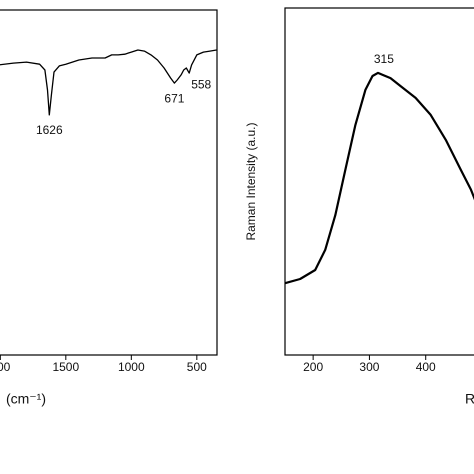 Image resolution: width=474 pixels, height=474 pixels. What do you see at coordinates (26, 399) in the screenshot?
I see `x-axis-label: (cm⁻¹)` at bounding box center [26, 399].